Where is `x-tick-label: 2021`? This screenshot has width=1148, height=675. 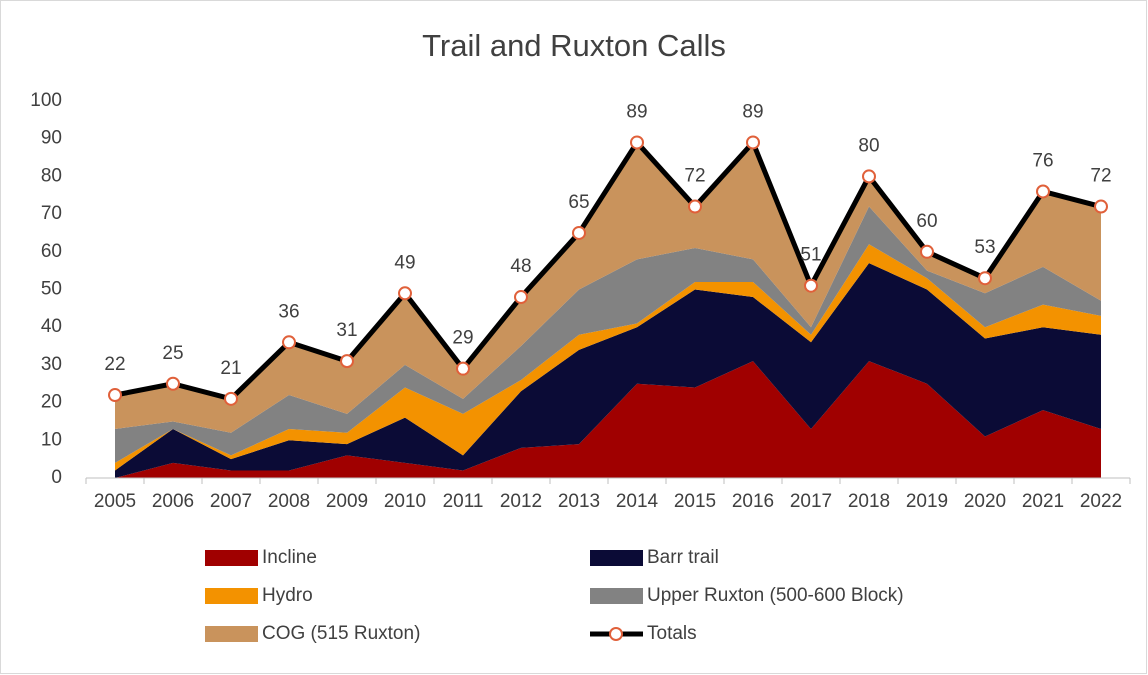
x-tick-label: 2021 is located at coordinates (1043, 501).